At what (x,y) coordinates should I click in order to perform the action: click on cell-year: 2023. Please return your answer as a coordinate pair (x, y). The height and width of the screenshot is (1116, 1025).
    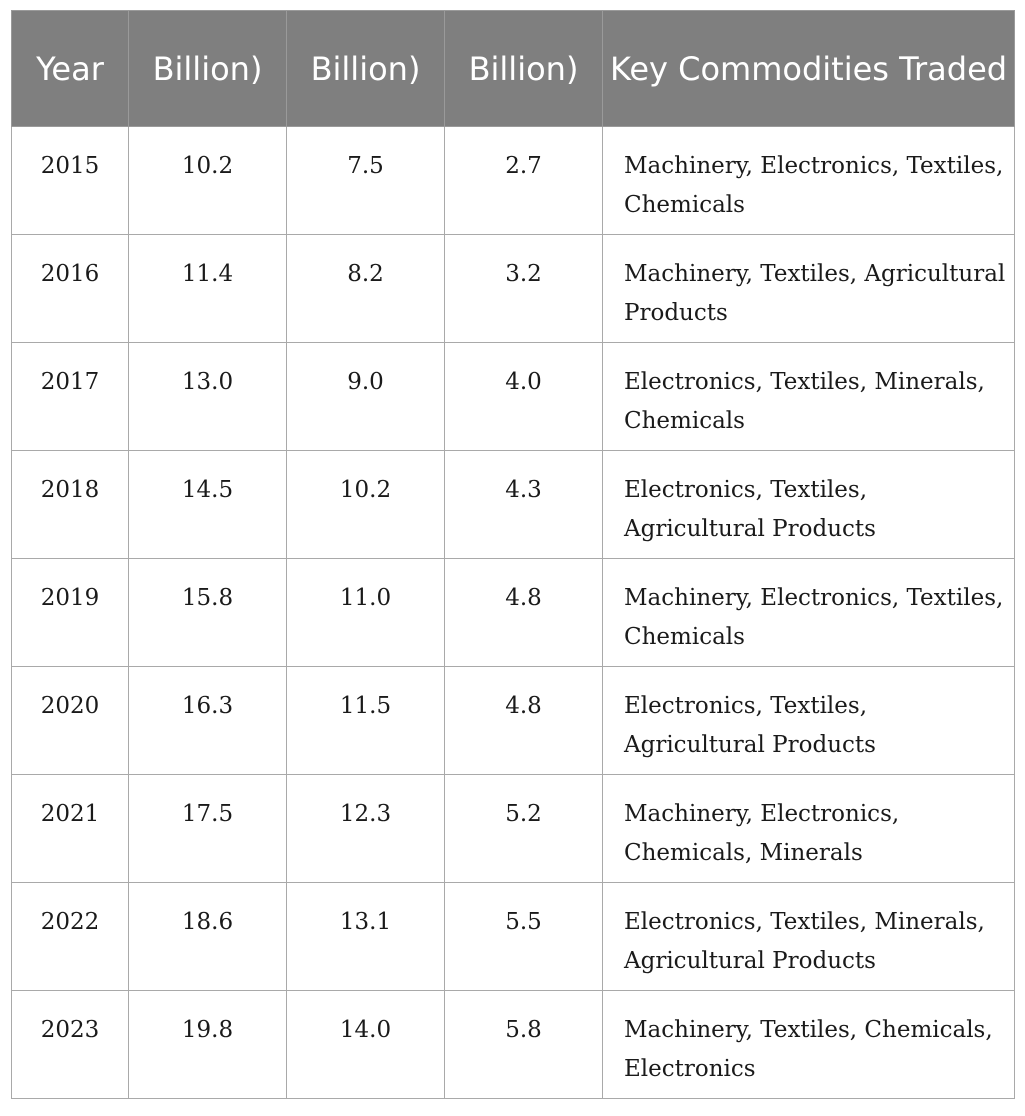
    Looking at the image, I should click on (70, 1044).